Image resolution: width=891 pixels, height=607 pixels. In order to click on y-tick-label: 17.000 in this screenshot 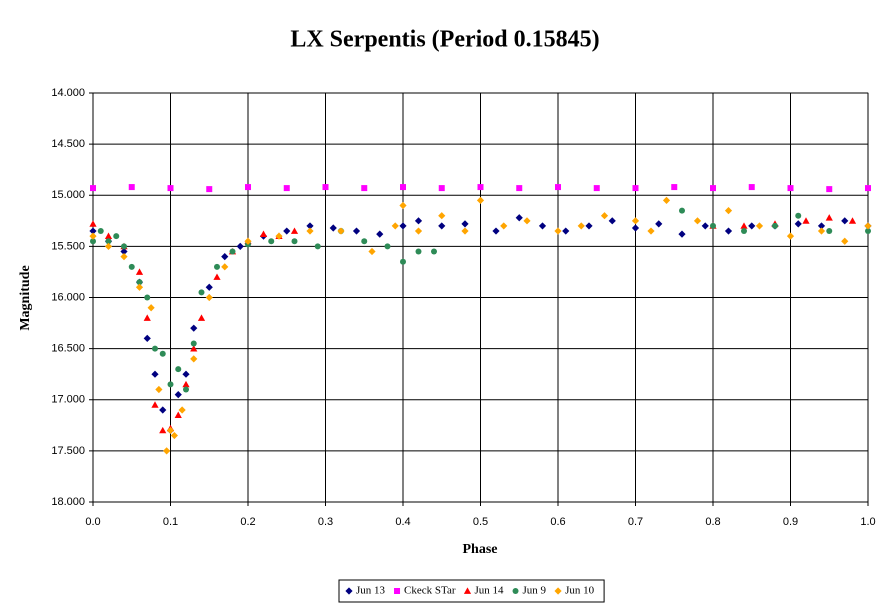, I will do `click(68, 400)`.